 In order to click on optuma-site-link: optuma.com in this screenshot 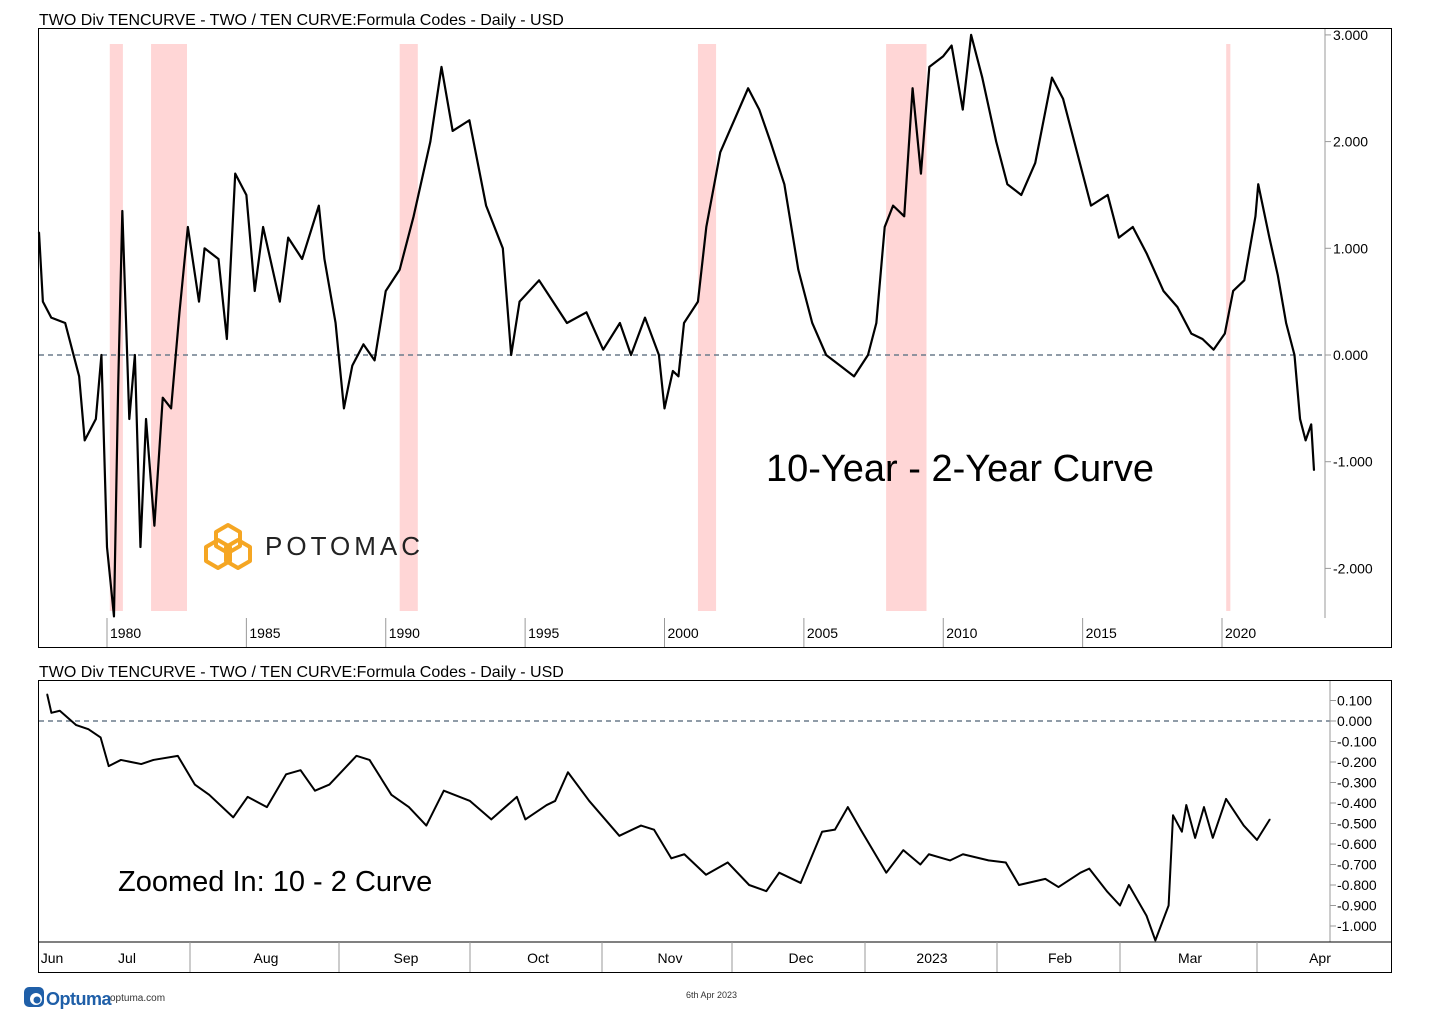, I will do `click(137, 998)`.